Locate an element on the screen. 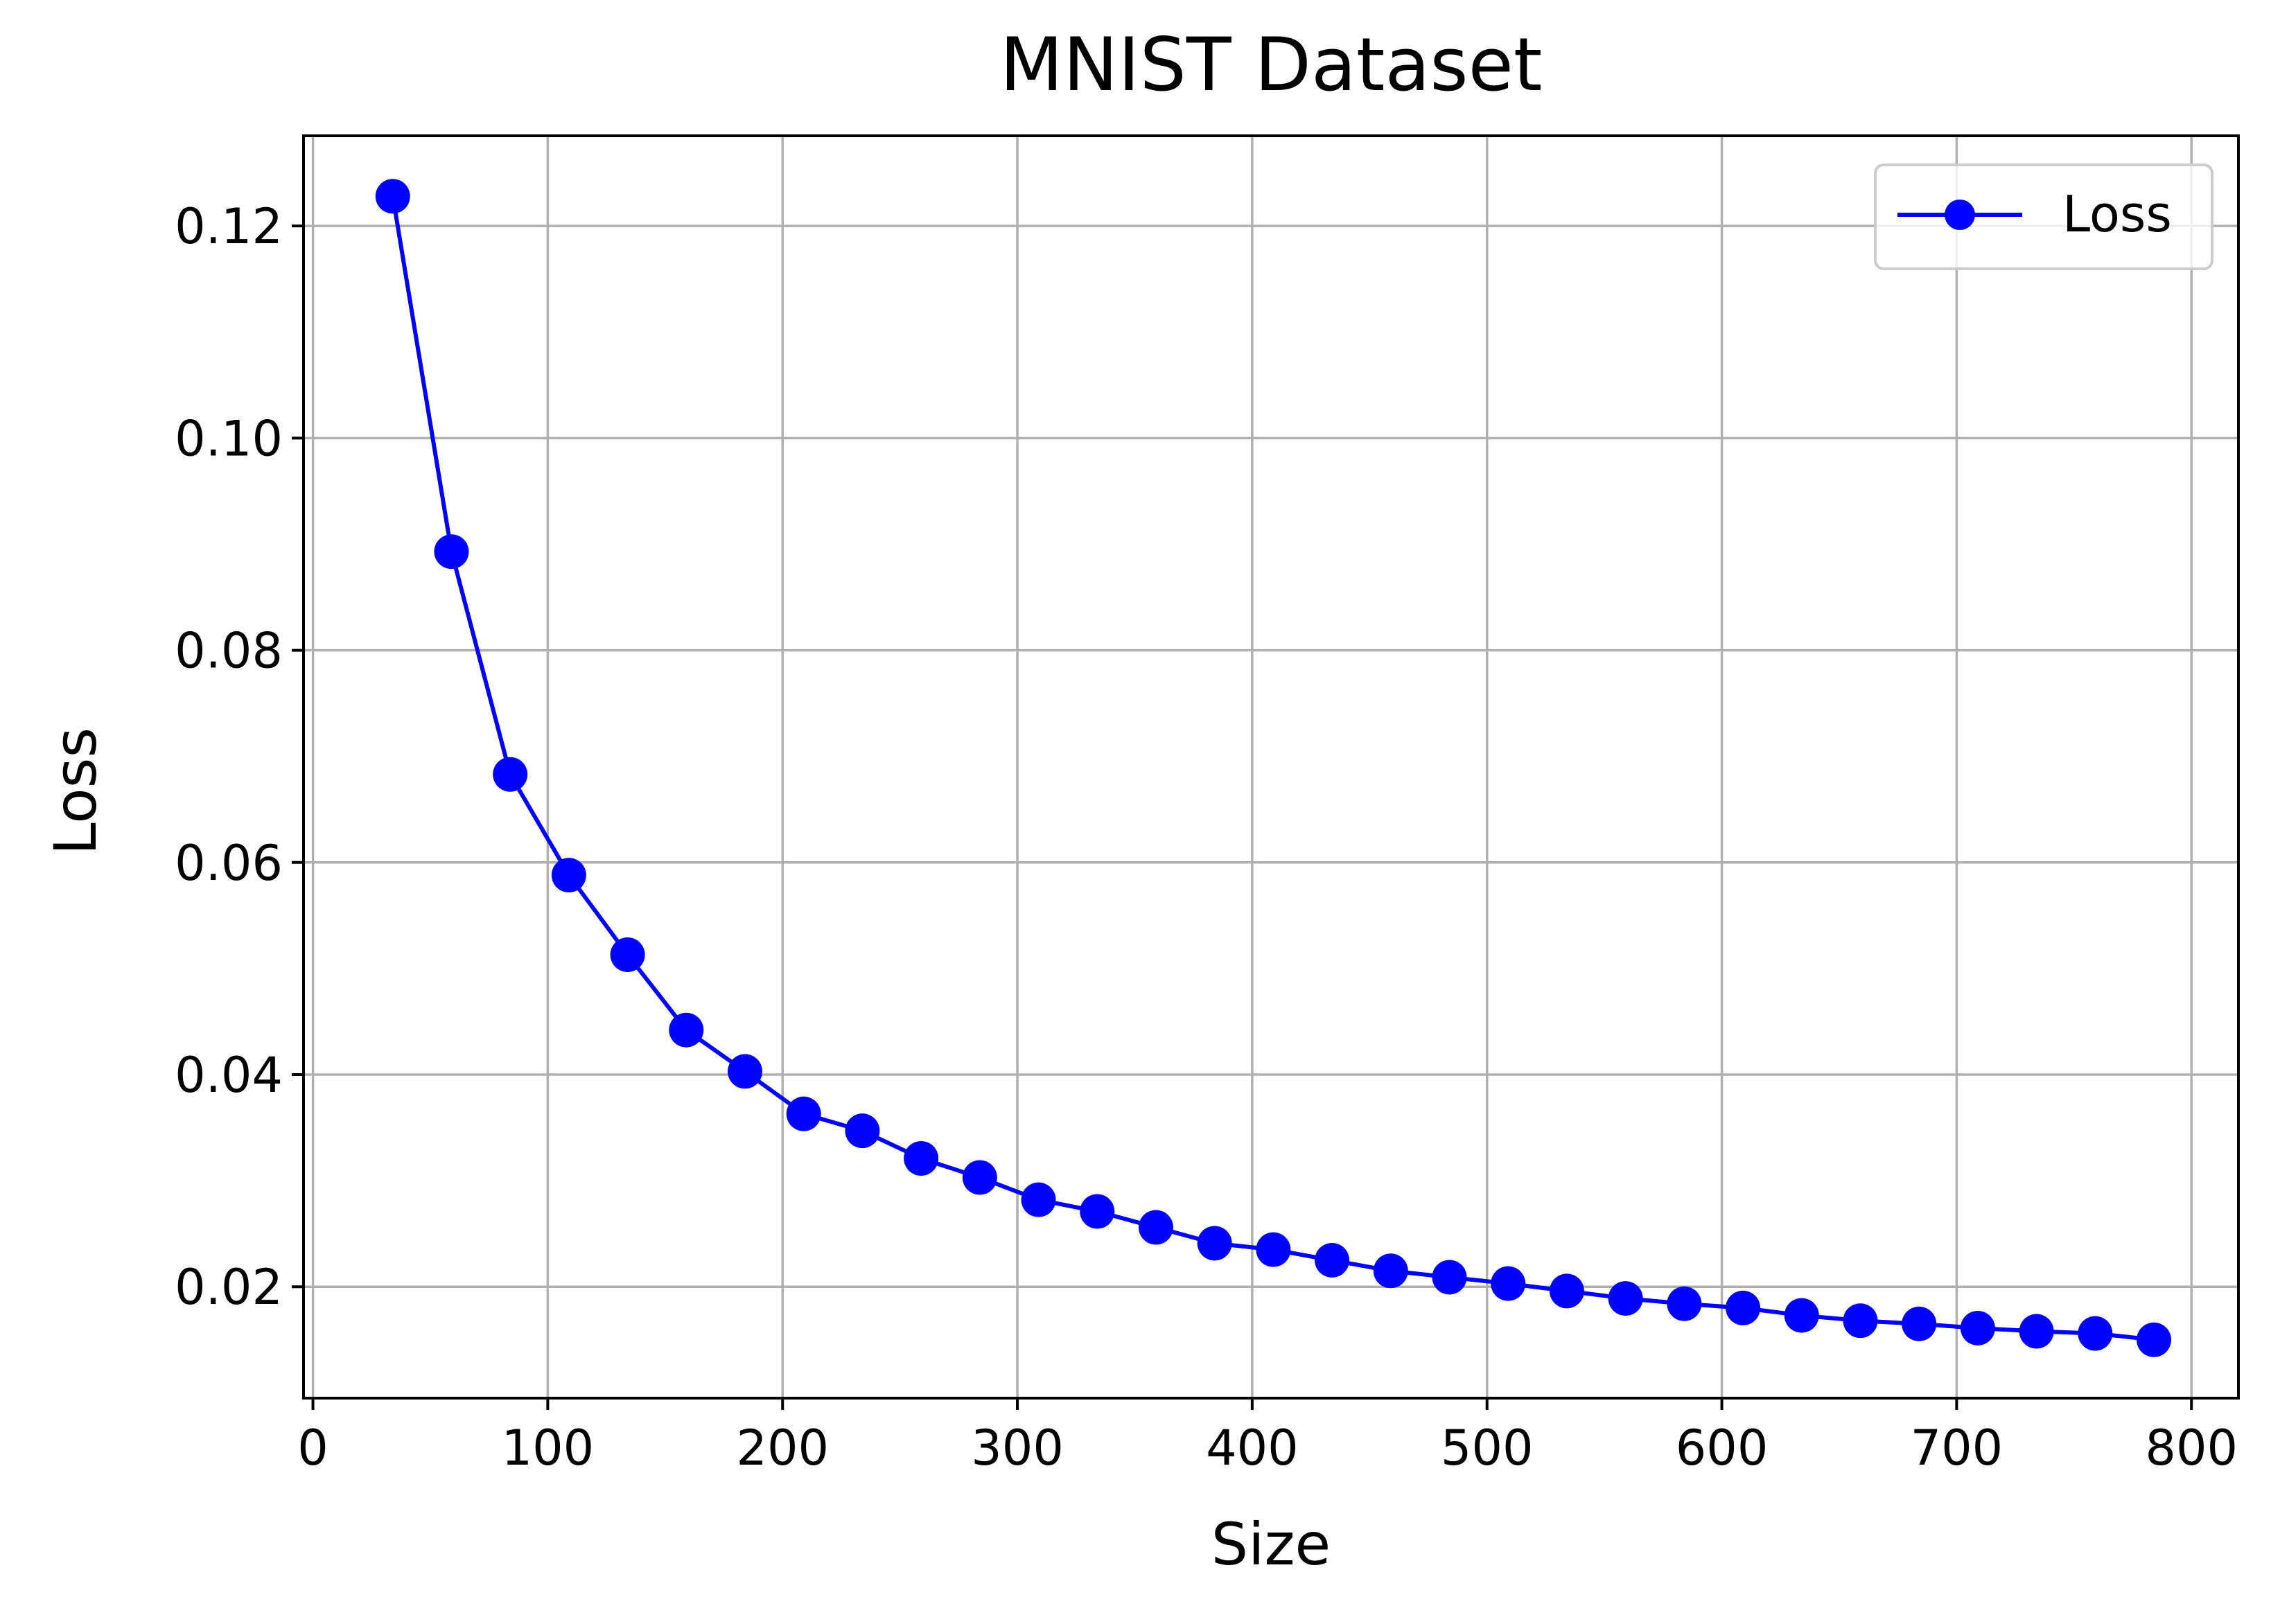  y-tick-label: 0.06 is located at coordinates (229, 863).